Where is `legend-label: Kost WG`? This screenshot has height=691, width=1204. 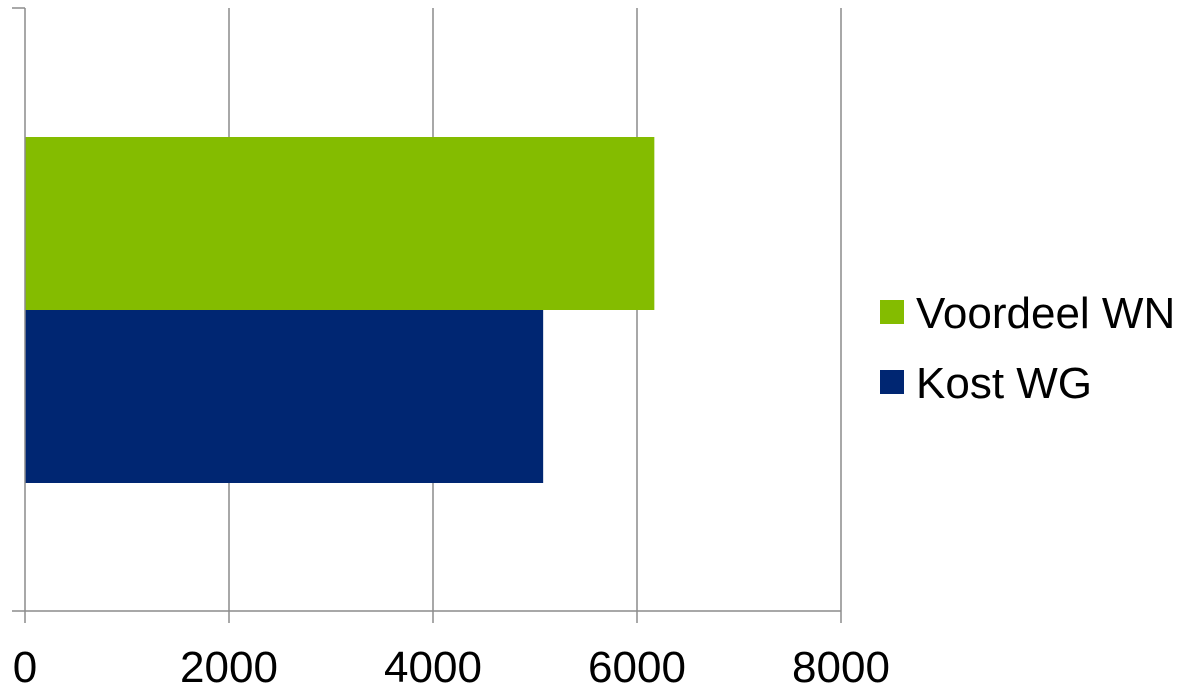 legend-label: Kost WG is located at coordinates (1004, 383).